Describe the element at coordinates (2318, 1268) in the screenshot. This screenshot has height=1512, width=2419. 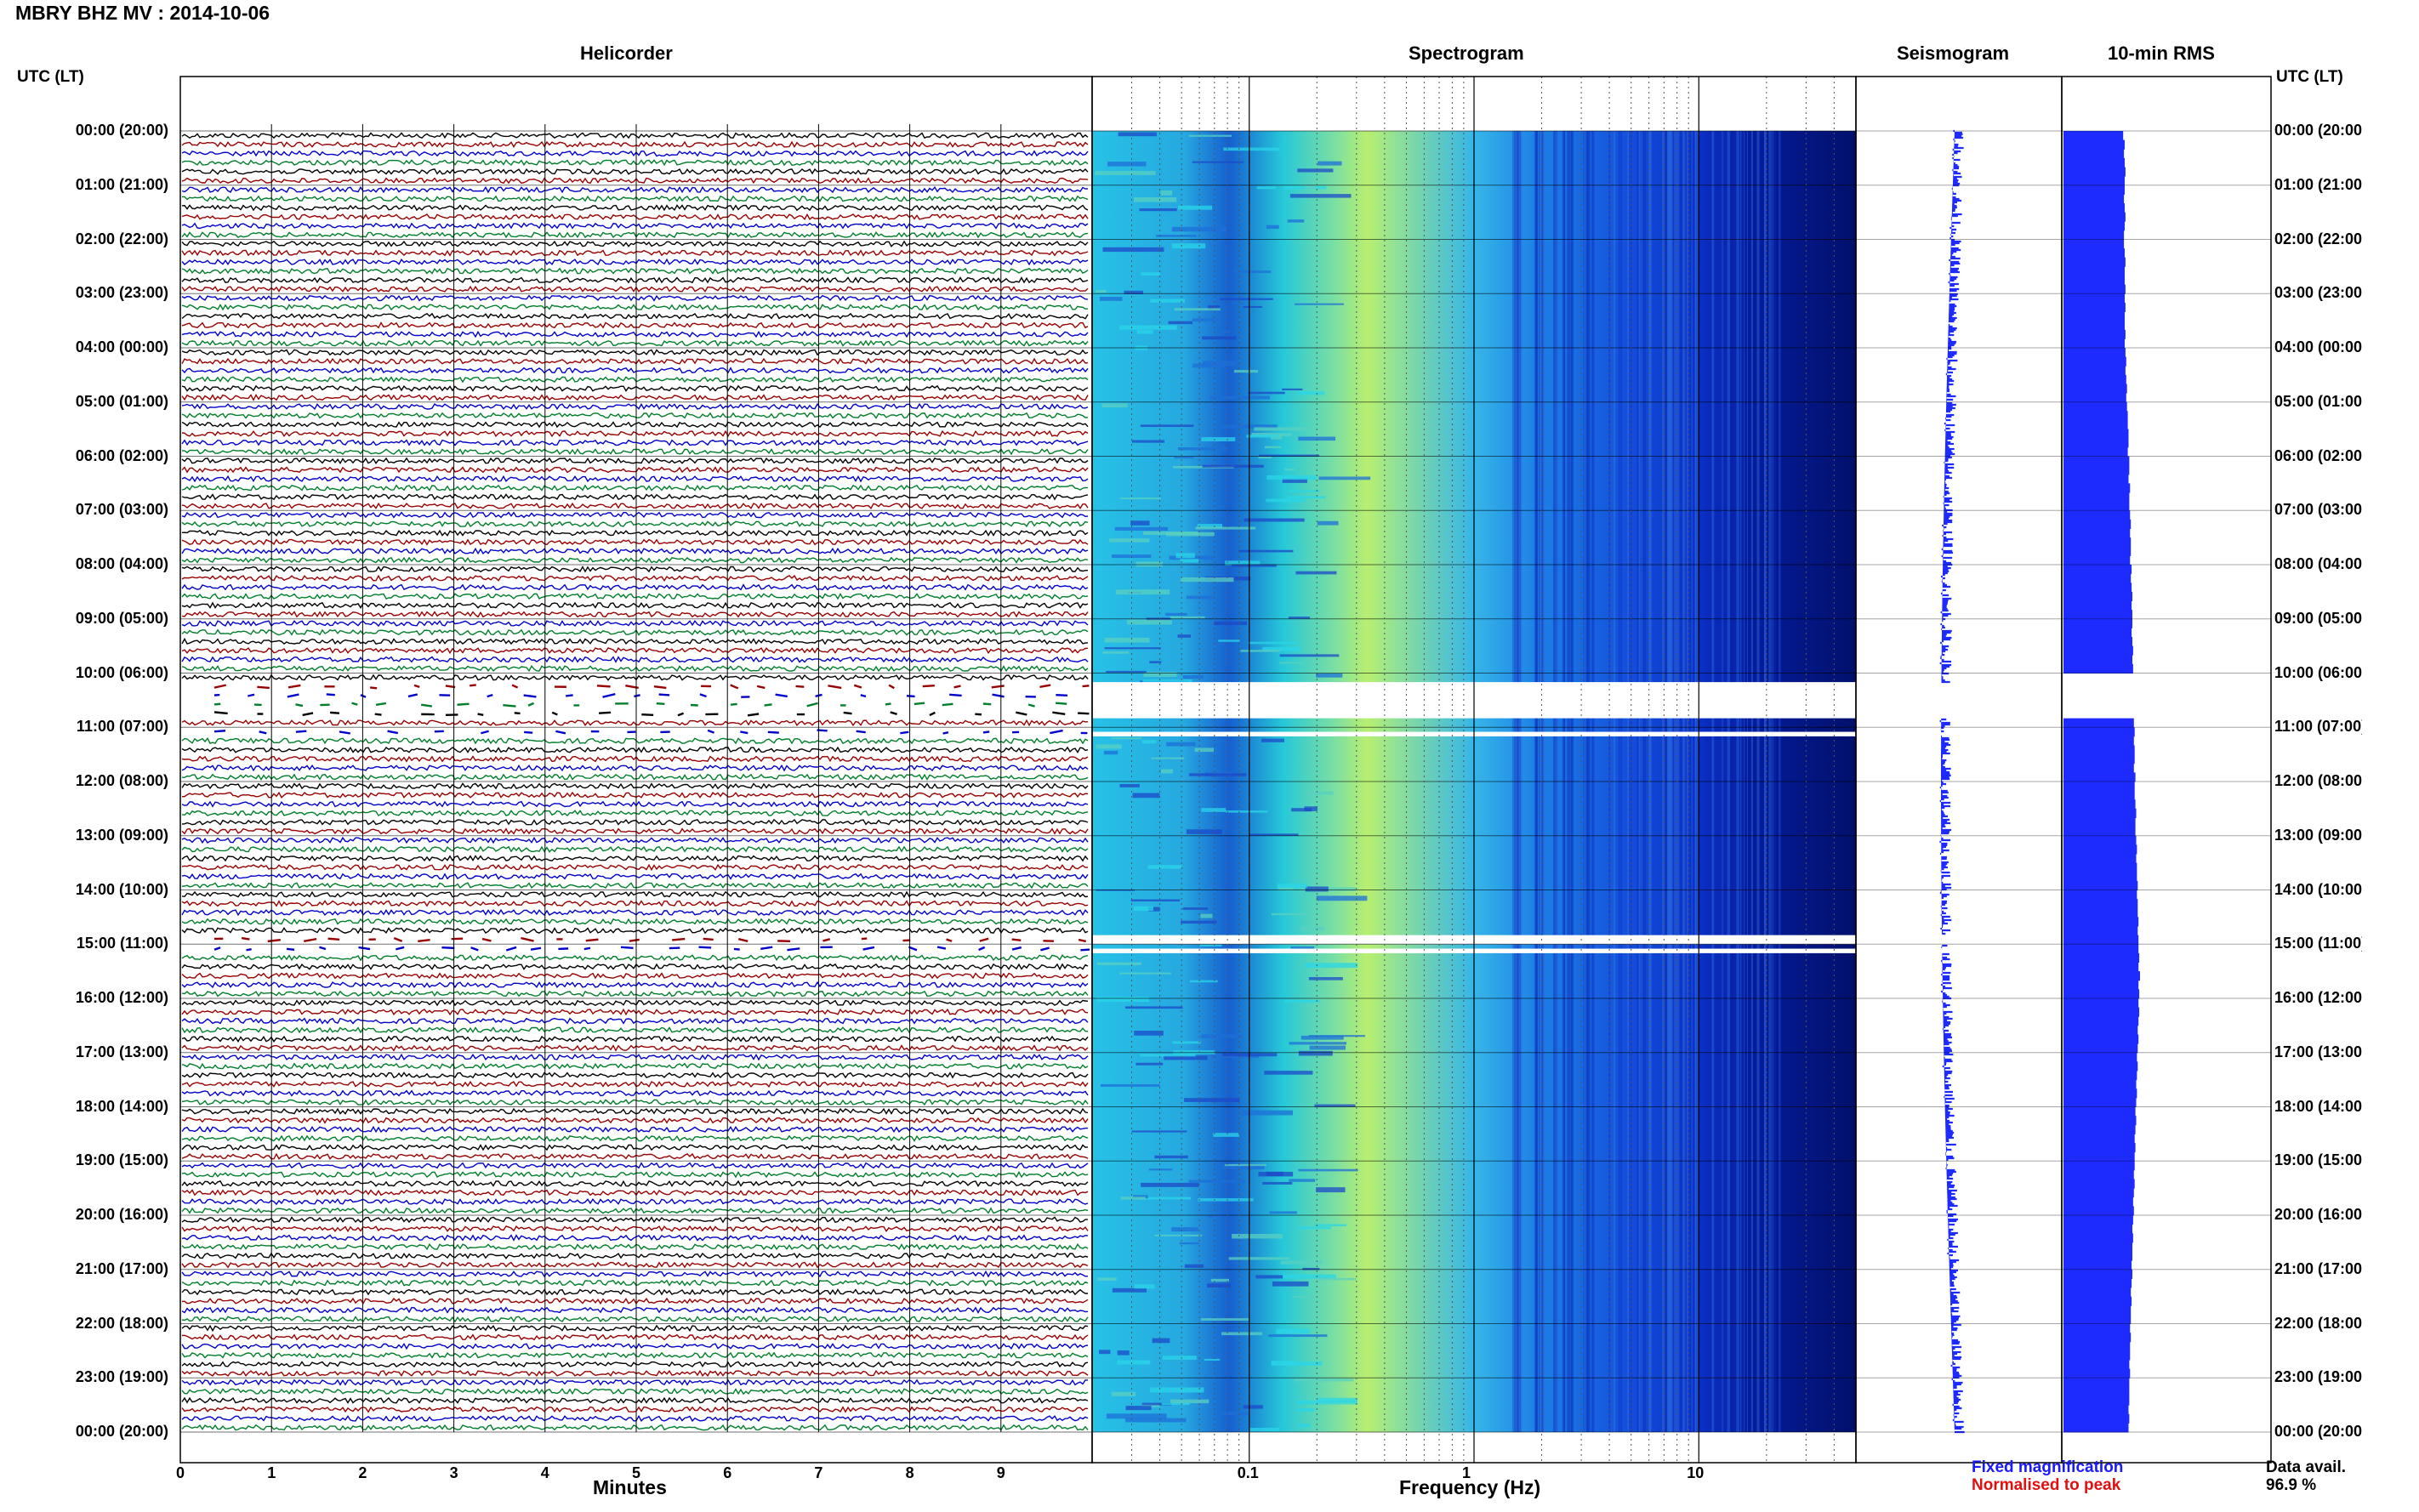
I see `utc-tick-right: 21:00 (17:00)` at that location.